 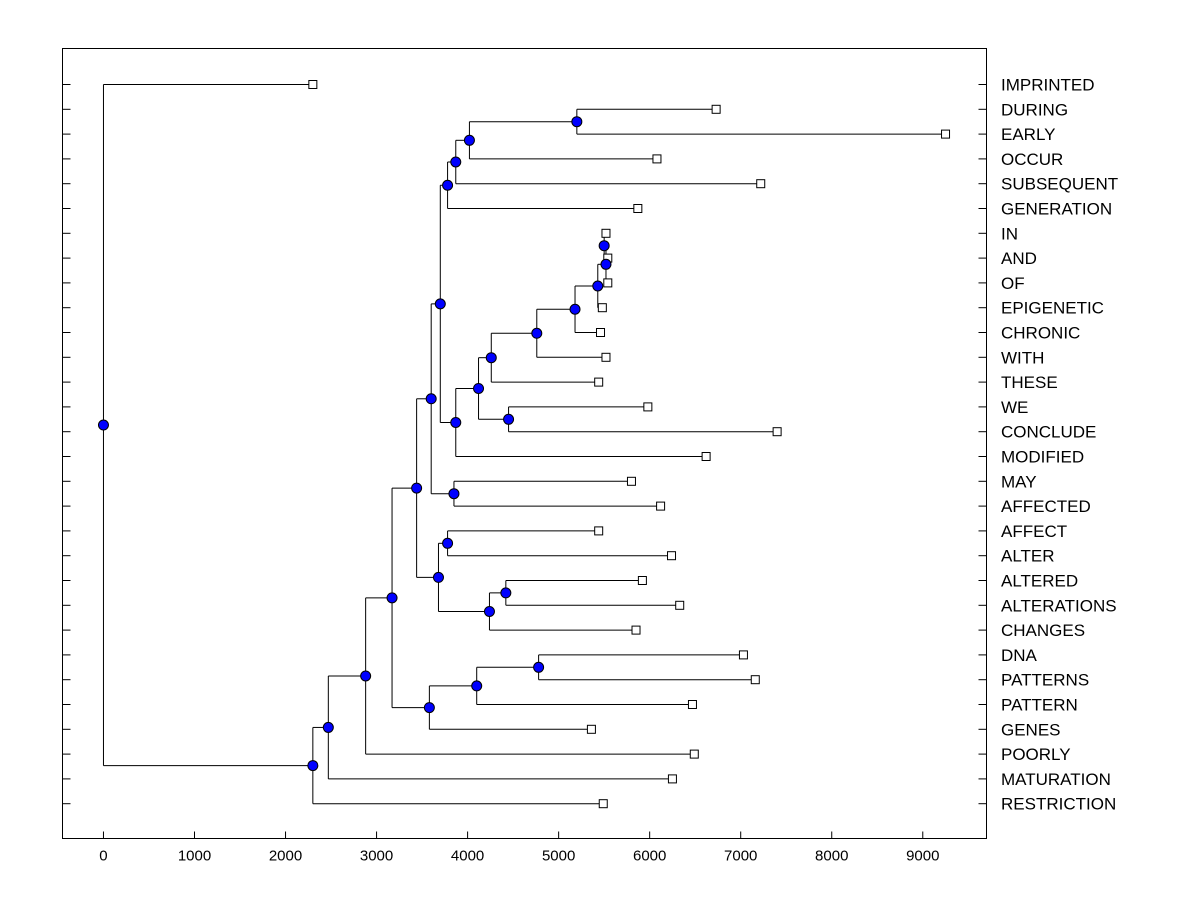 I want to click on leaf-marker-chronic, so click(x=601, y=332).